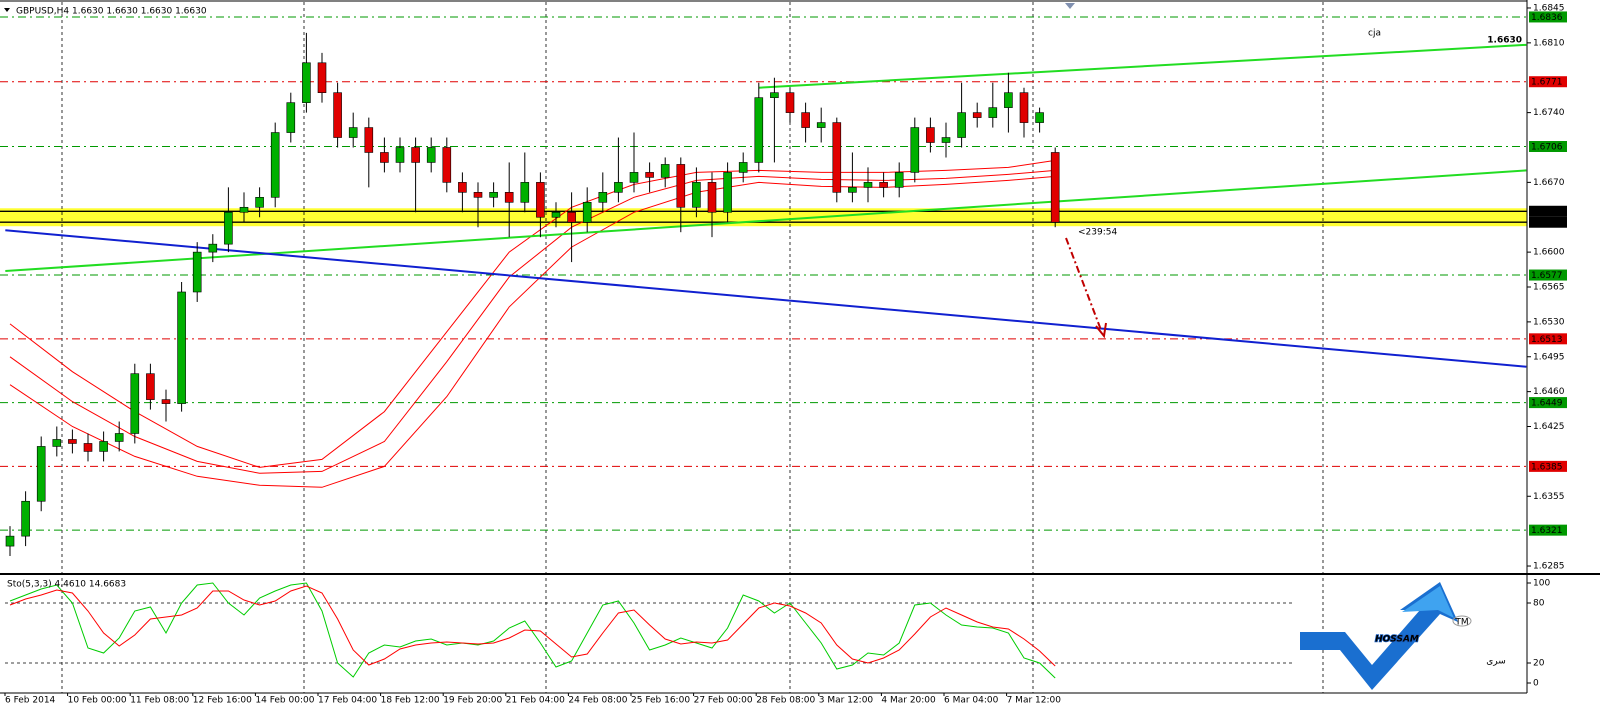  I want to click on x-tick-label: 17 Feb 04:00, so click(347, 701).